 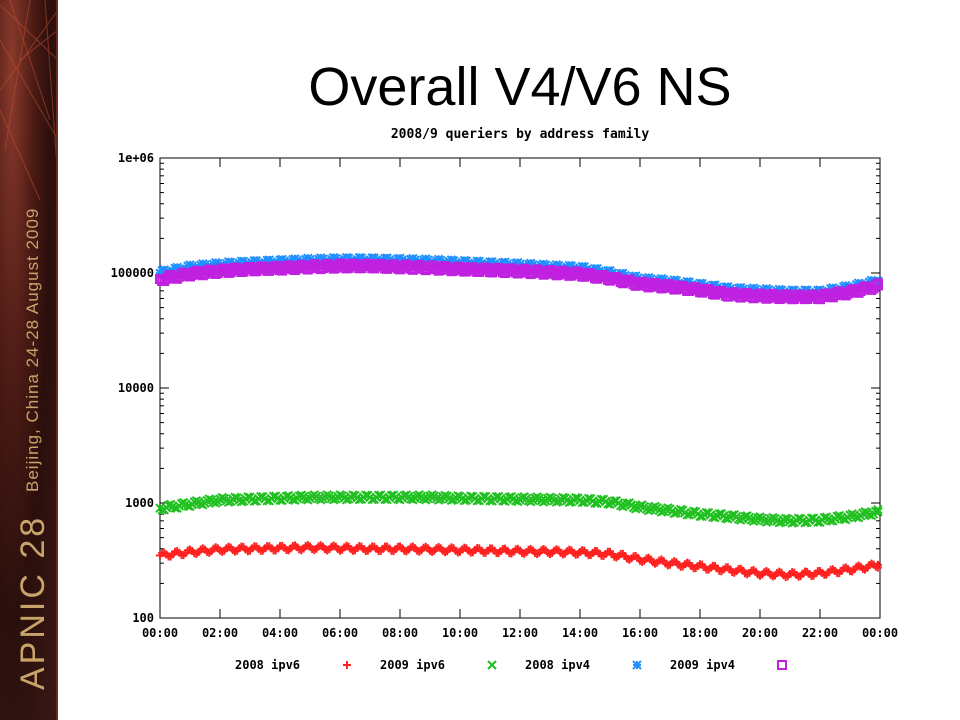 What do you see at coordinates (136, 388) in the screenshot?
I see `y-tick-label: 10000` at bounding box center [136, 388].